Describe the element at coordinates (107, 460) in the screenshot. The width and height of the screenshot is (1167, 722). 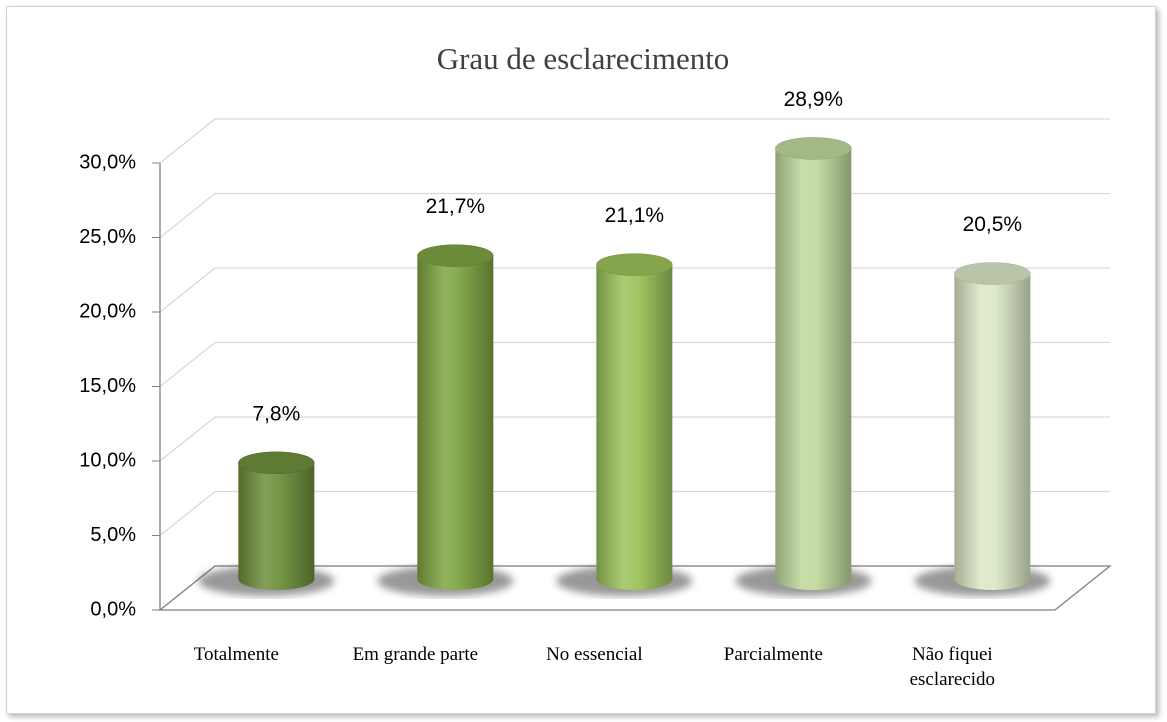
I see `y-tick-label: 10,0%` at that location.